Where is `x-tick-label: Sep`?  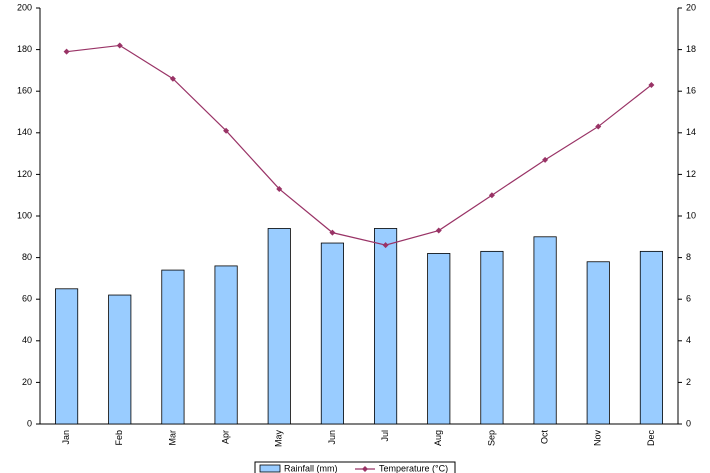
x-tick-label: Sep is located at coordinates (491, 438).